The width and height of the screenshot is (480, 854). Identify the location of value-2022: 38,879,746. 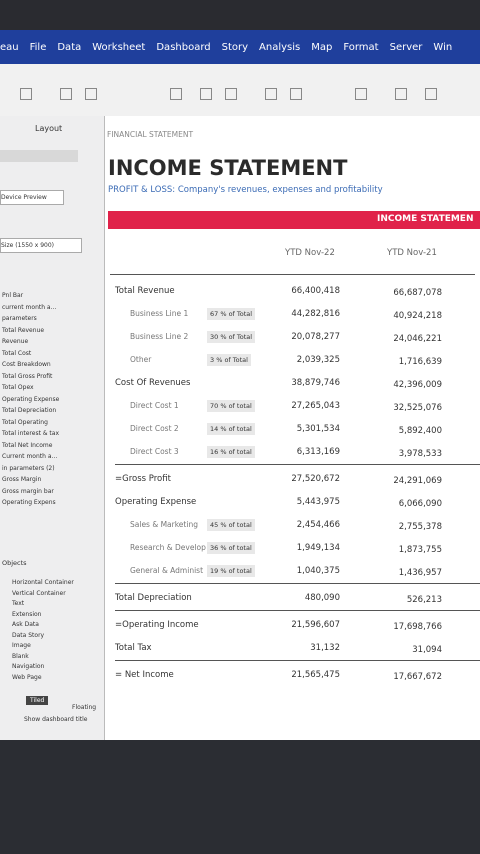
(315, 383).